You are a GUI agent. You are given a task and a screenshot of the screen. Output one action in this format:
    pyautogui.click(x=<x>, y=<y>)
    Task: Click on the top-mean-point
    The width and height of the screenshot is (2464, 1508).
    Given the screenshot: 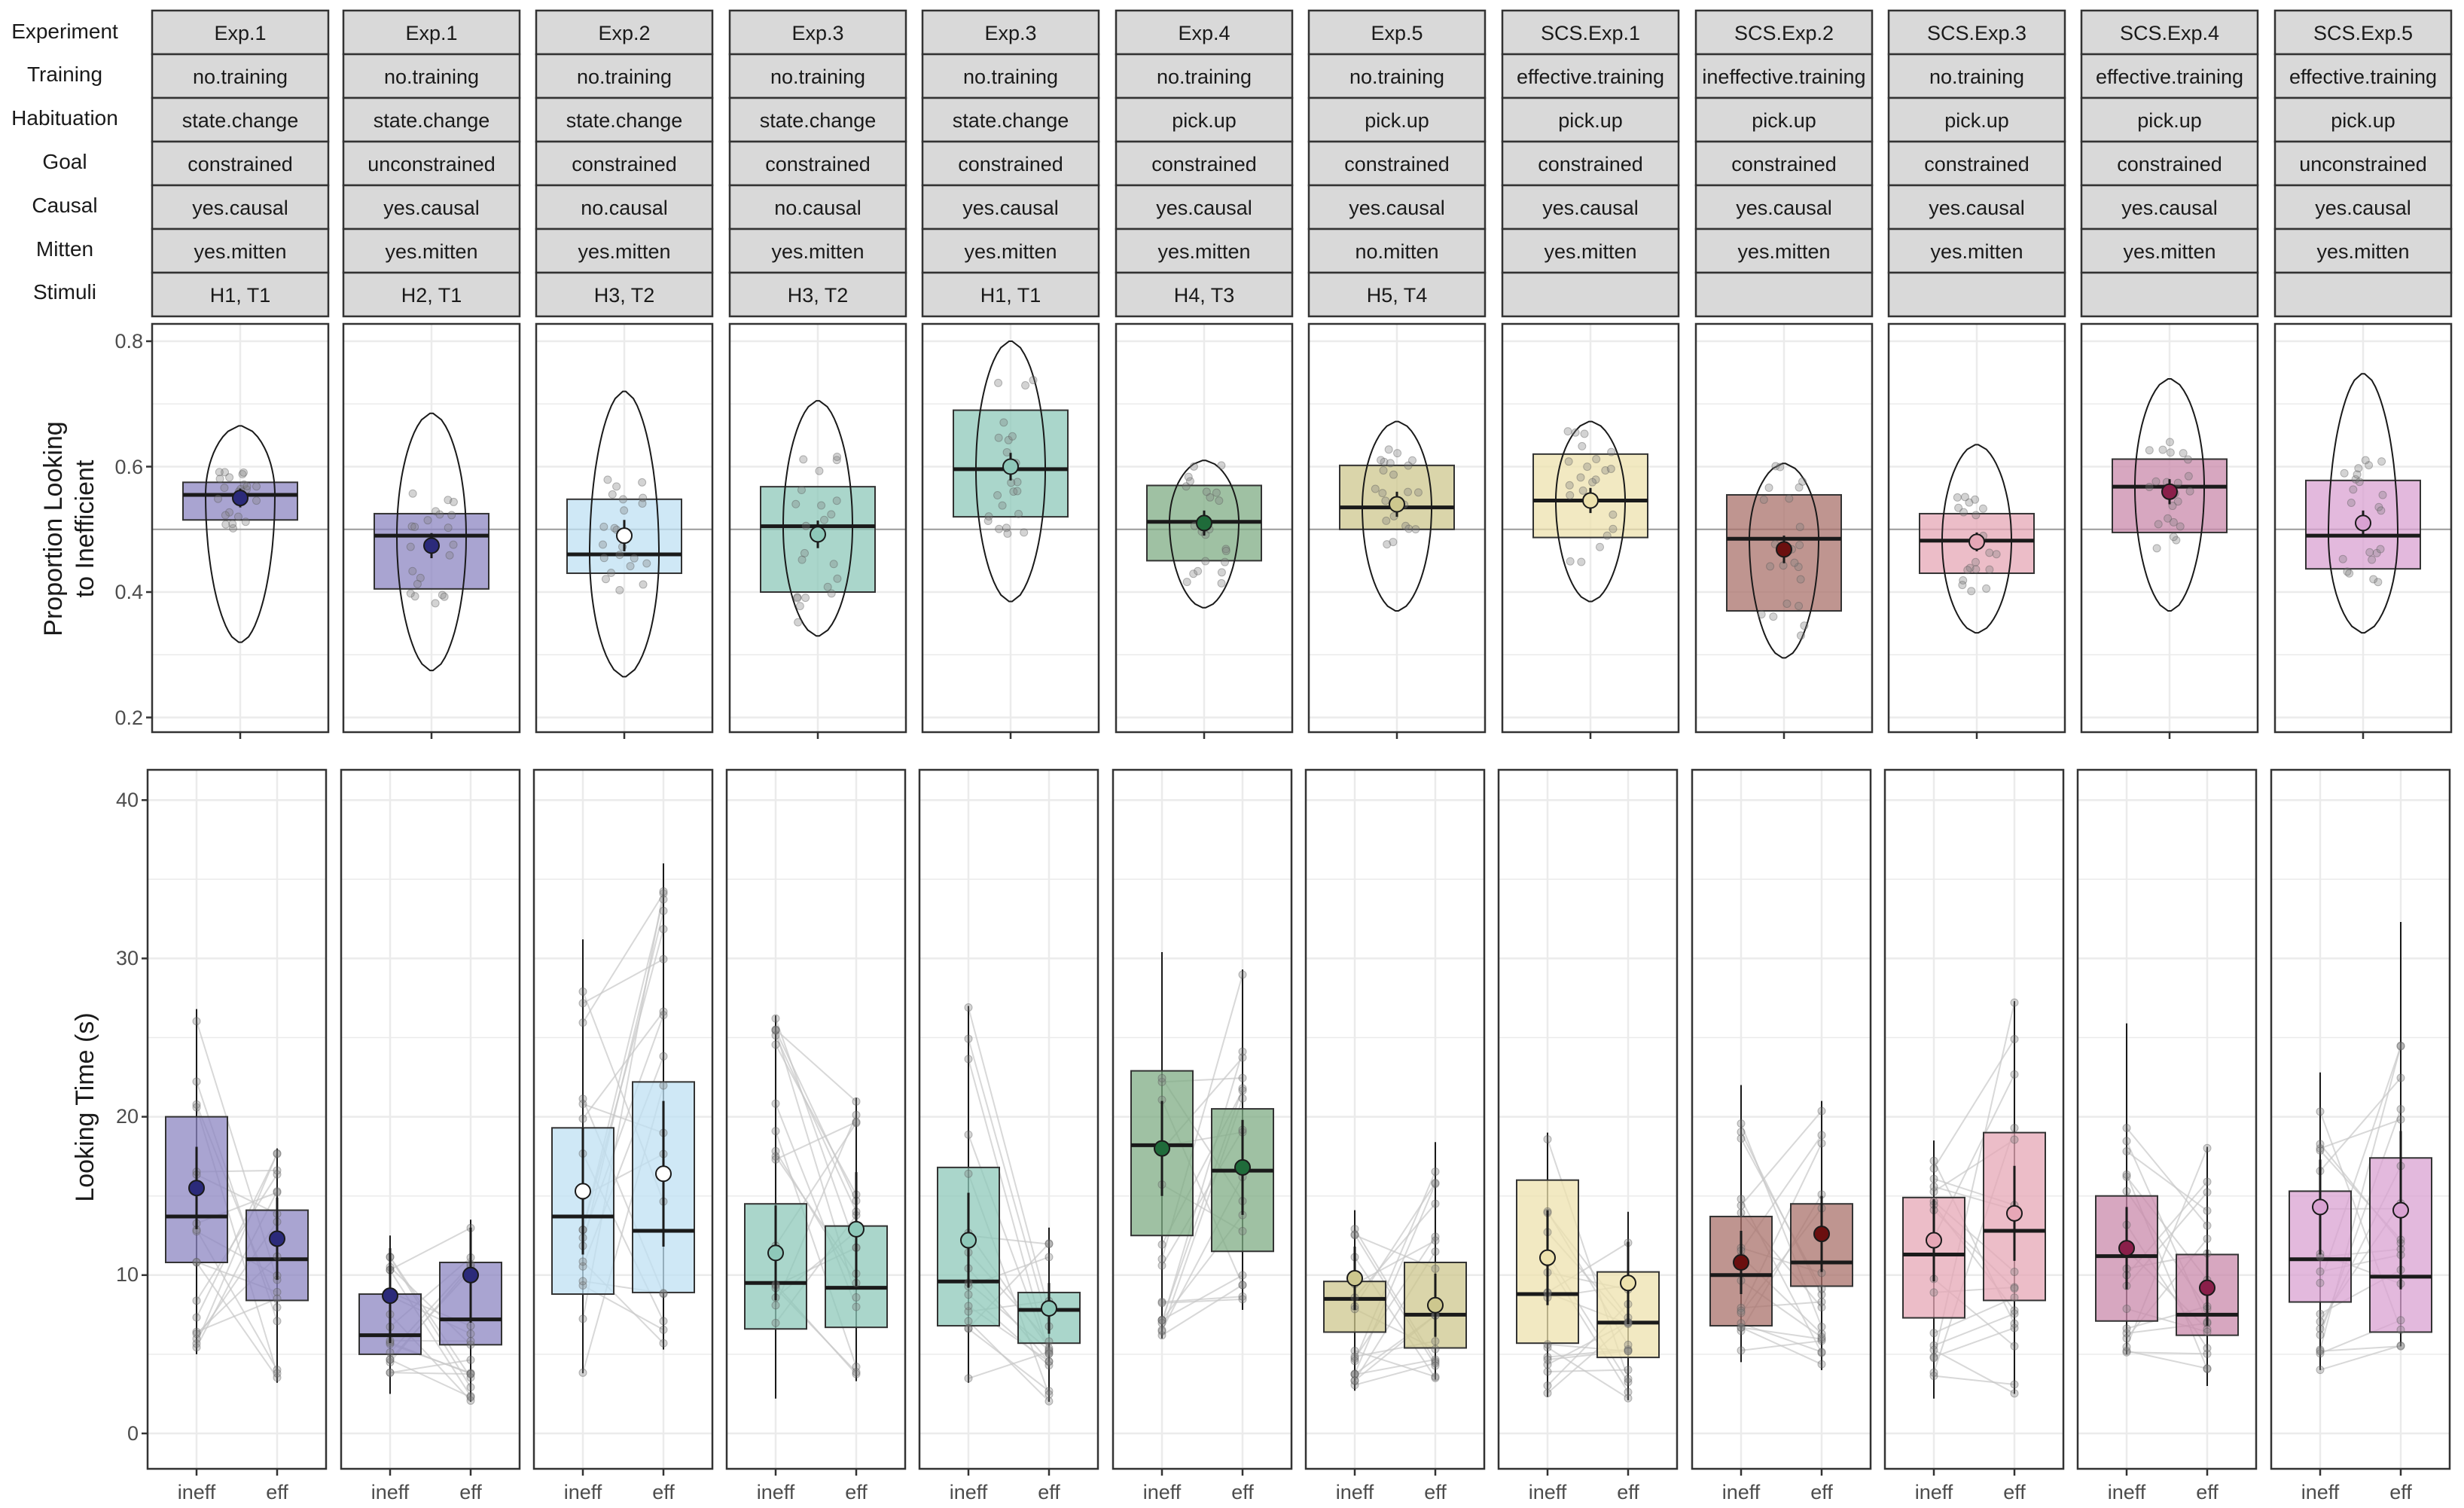 What is the action you would take?
    pyautogui.click(x=1590, y=501)
    